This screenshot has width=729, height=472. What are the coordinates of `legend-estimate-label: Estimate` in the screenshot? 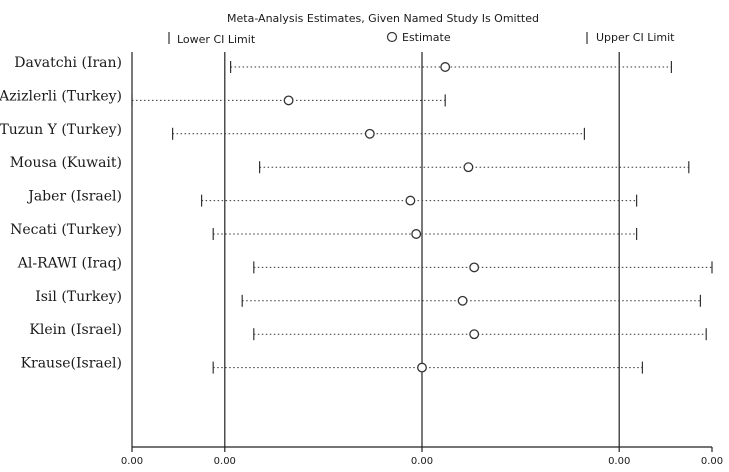 It's located at (426, 37).